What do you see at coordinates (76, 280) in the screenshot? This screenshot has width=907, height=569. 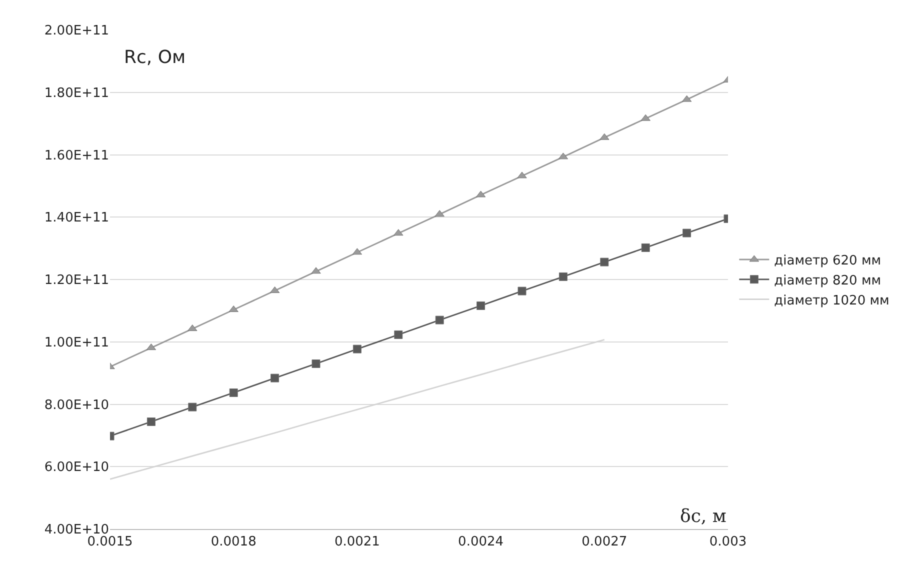 I see `y-tick-label: 1.20E+11` at bounding box center [76, 280].